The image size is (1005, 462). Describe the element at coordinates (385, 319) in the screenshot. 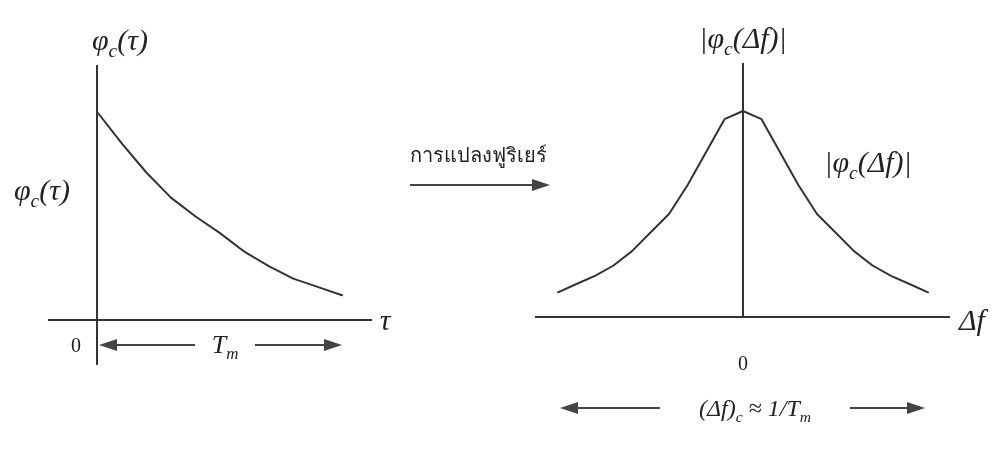

I see `x-axis-title: τ` at that location.